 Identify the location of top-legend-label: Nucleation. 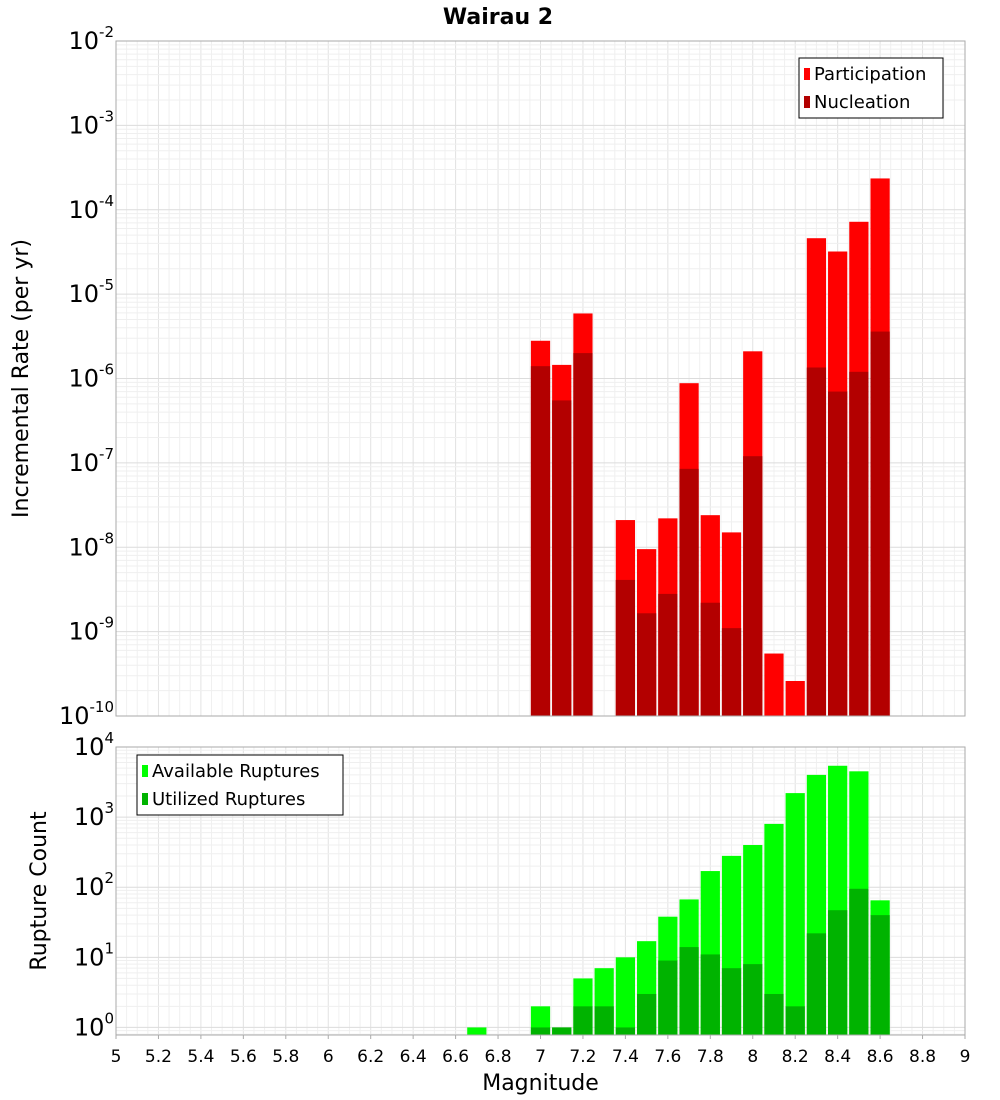
(862, 102).